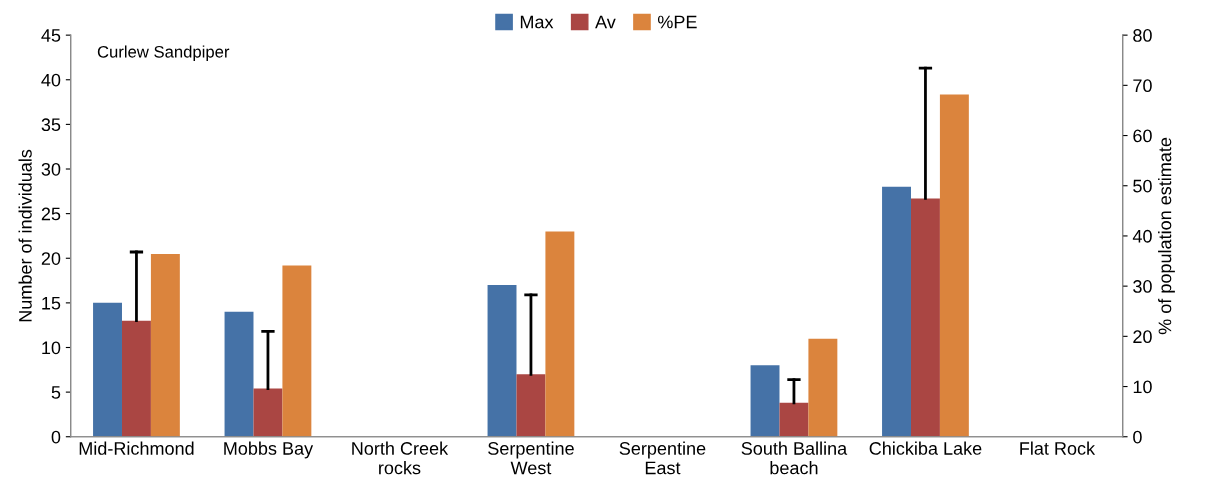 The height and width of the screenshot is (502, 1219). I want to click on y2-tick-label: 40, so click(1142, 236).